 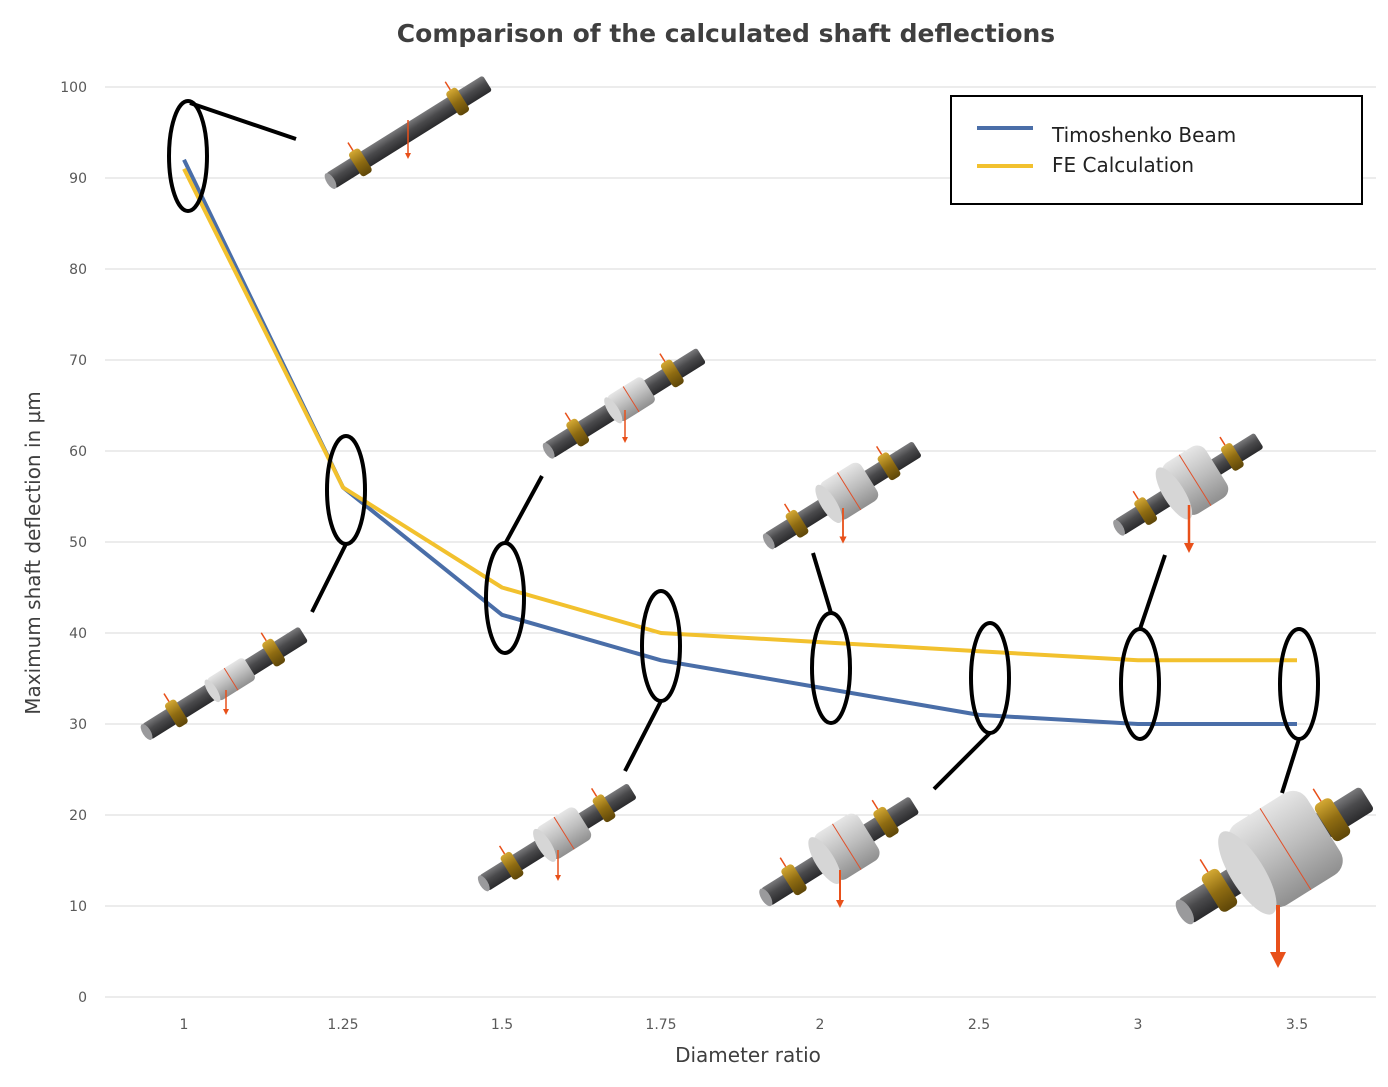 I want to click on x-tick-label-1_75: 1.75, so click(x=660, y=1025).